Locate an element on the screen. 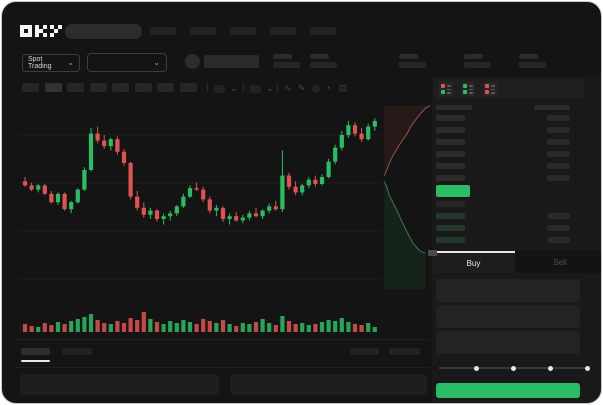  camera-icon: ◎ is located at coordinates (316, 88).